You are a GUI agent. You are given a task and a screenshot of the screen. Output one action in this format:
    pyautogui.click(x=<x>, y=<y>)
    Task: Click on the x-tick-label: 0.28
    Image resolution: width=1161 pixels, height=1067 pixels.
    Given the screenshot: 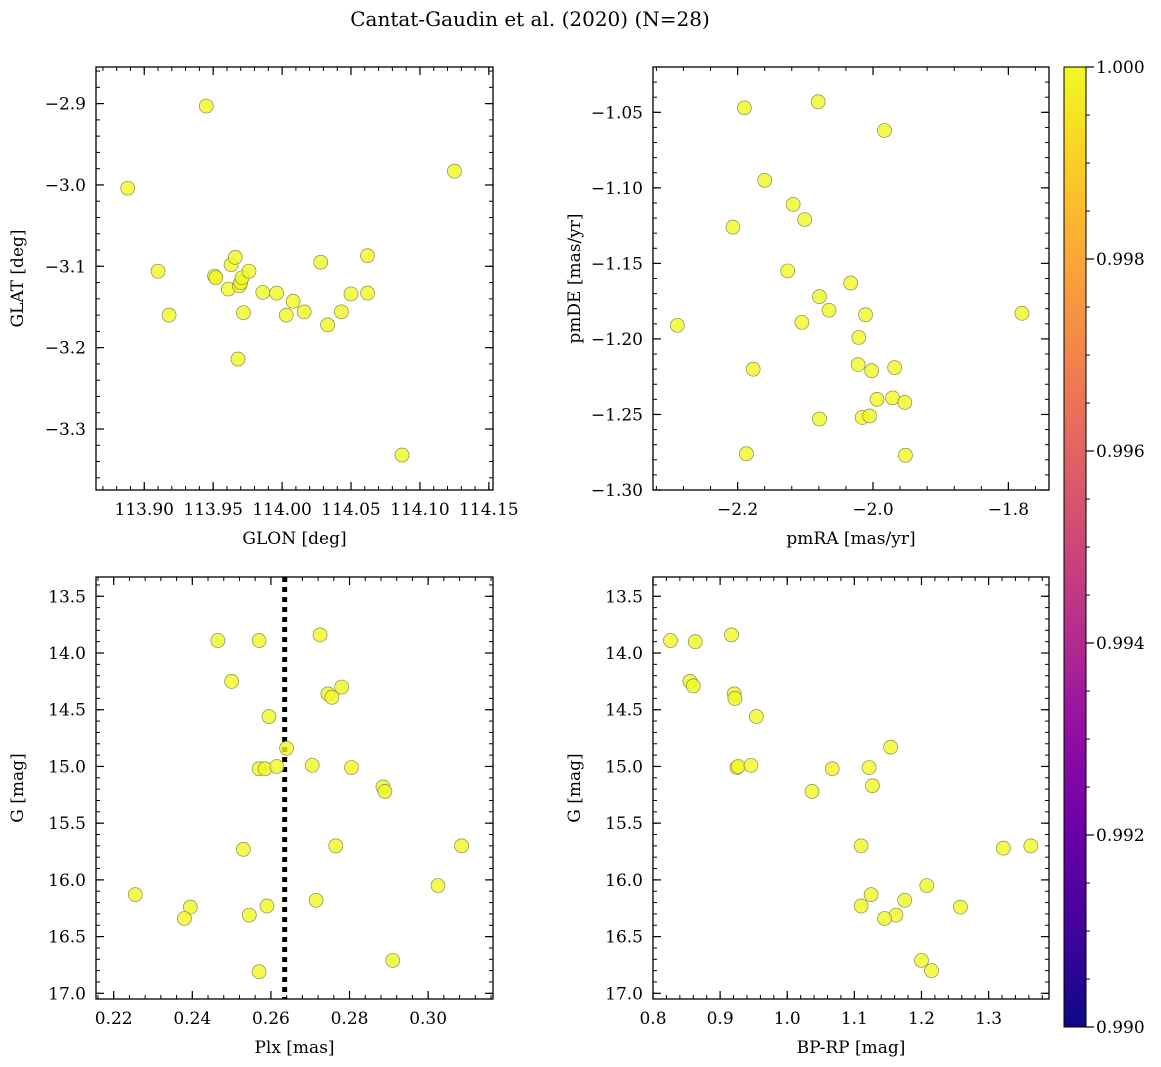 What is the action you would take?
    pyautogui.click(x=350, y=1019)
    